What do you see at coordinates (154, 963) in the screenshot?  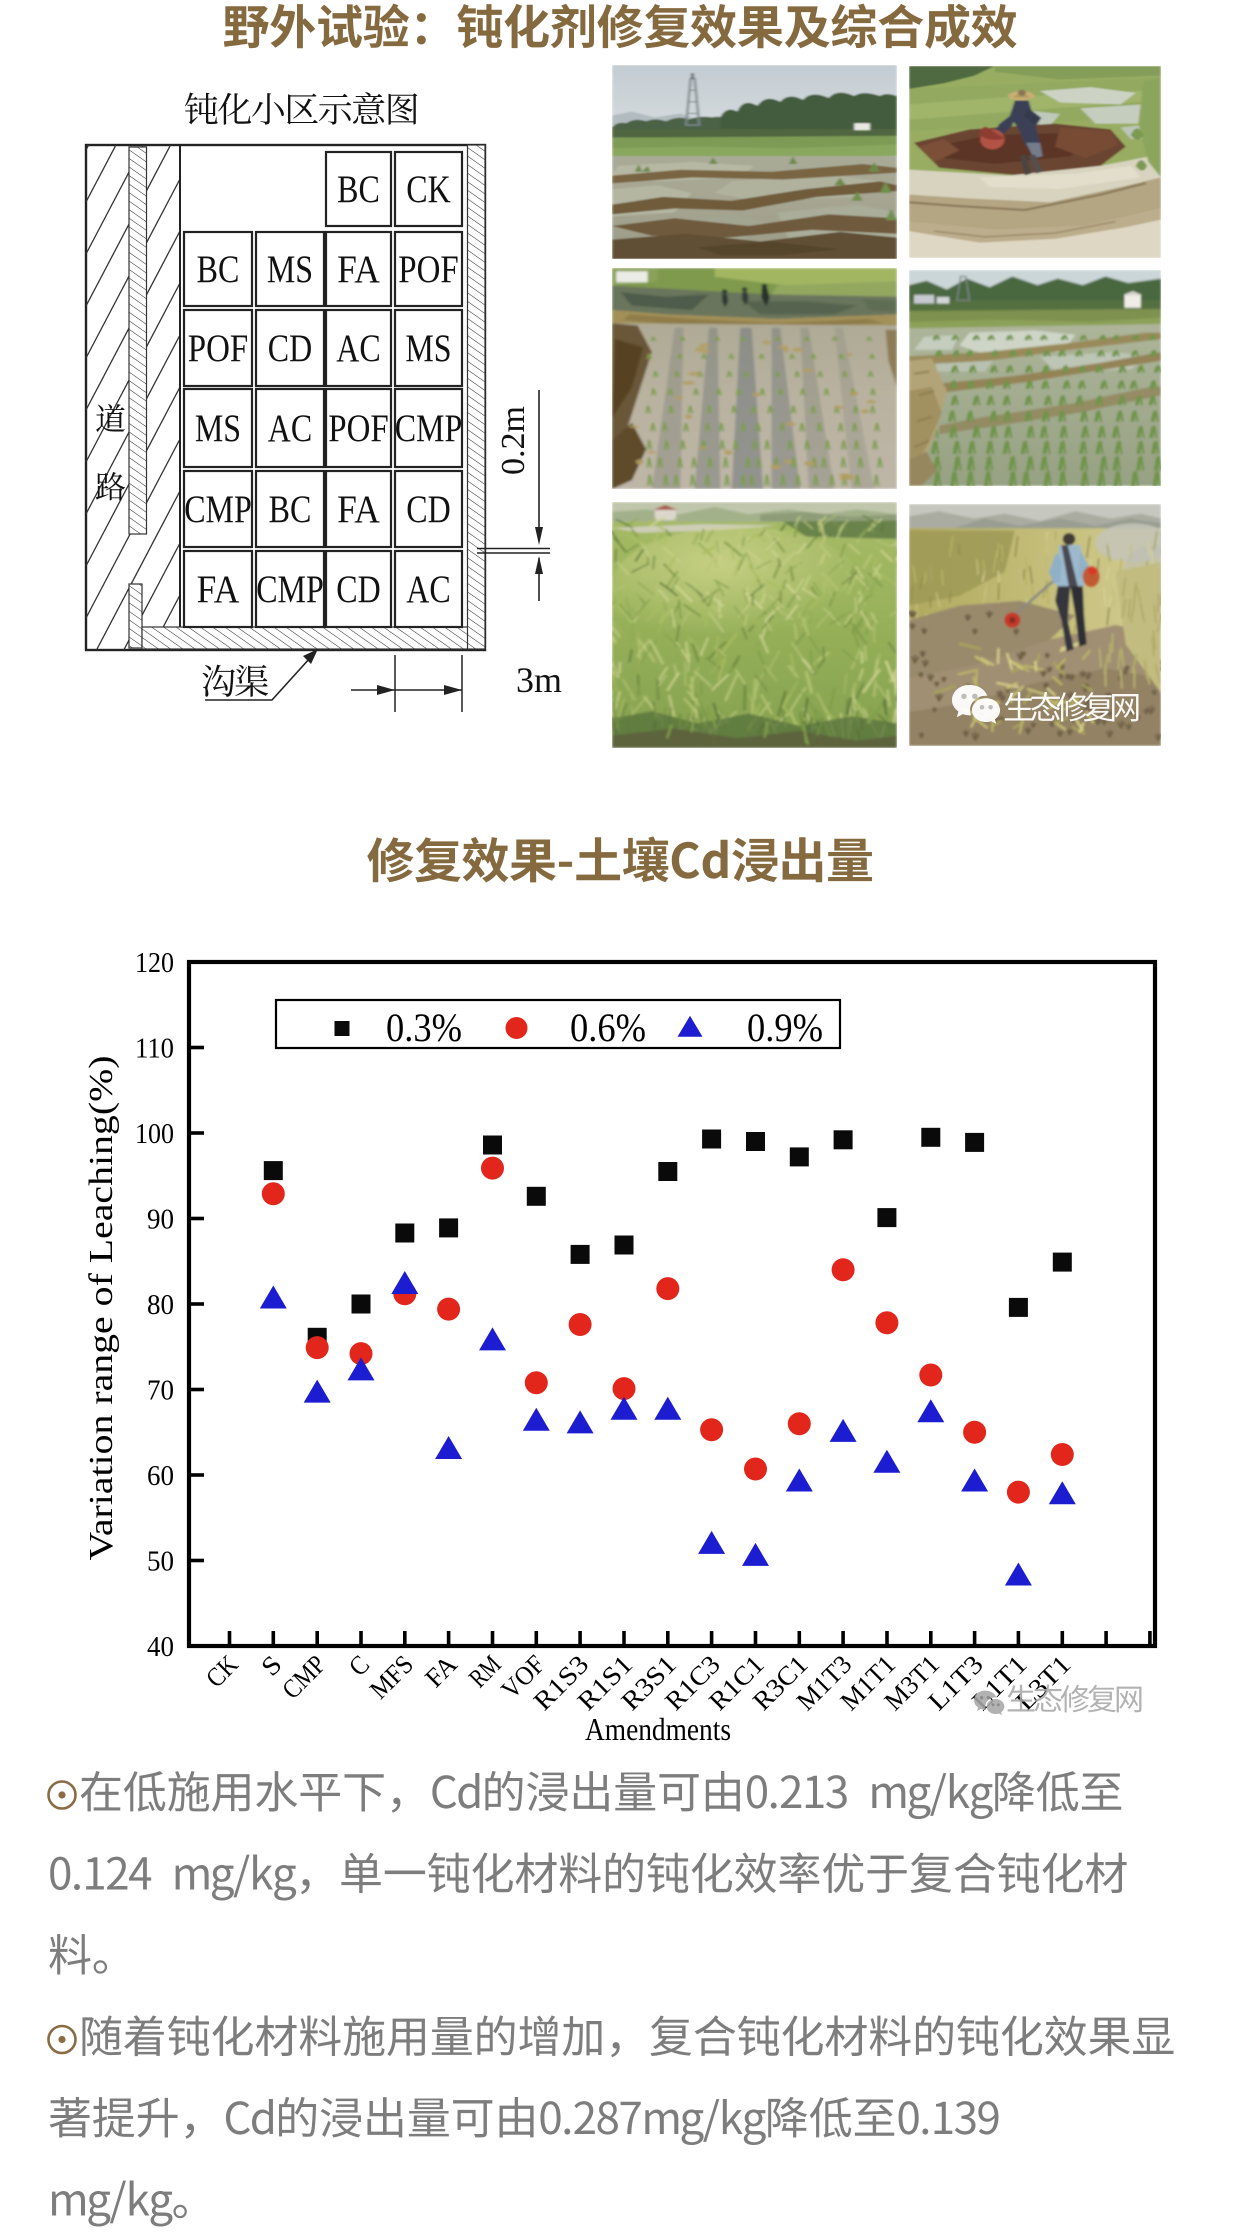 I see `svg-text: 120` at bounding box center [154, 963].